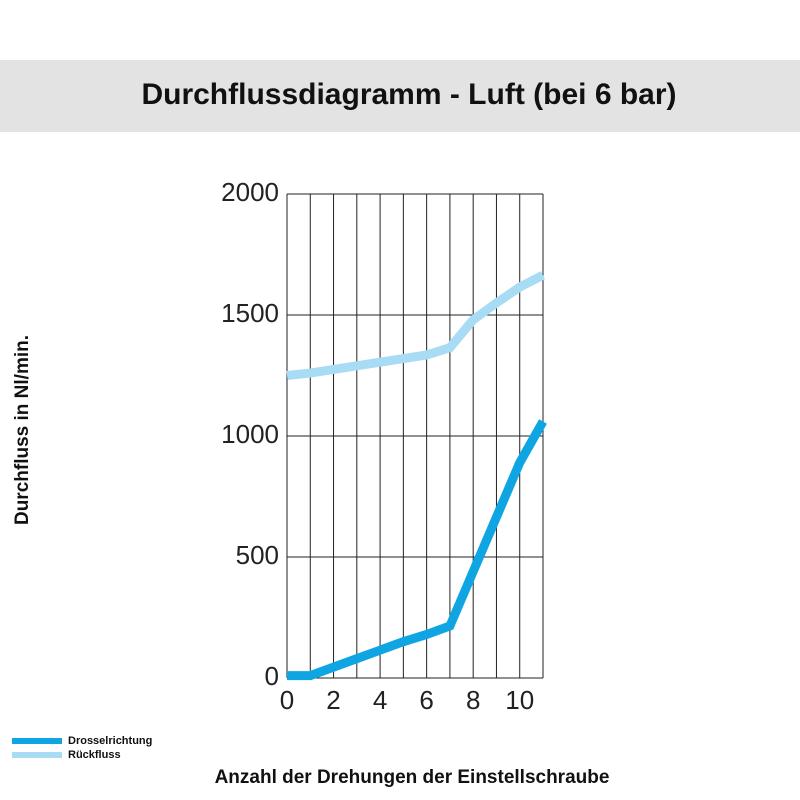  I want to click on x-tick-label: 4, so click(380, 700).